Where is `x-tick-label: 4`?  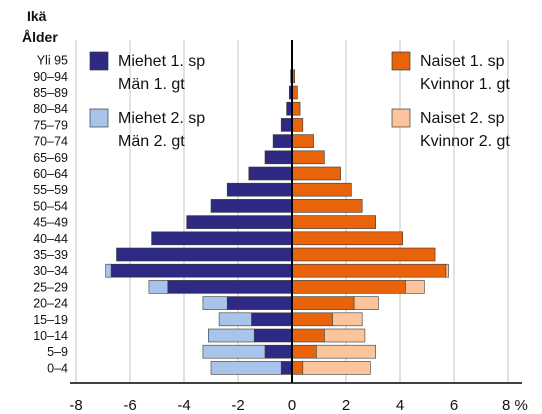 x-tick-label: 4 is located at coordinates (400, 405).